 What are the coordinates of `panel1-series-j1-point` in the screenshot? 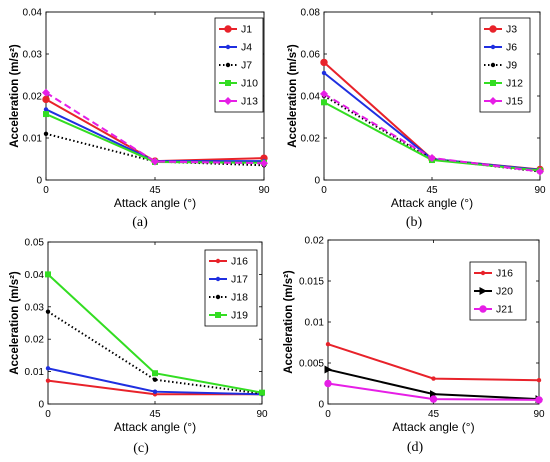 It's located at (46, 99).